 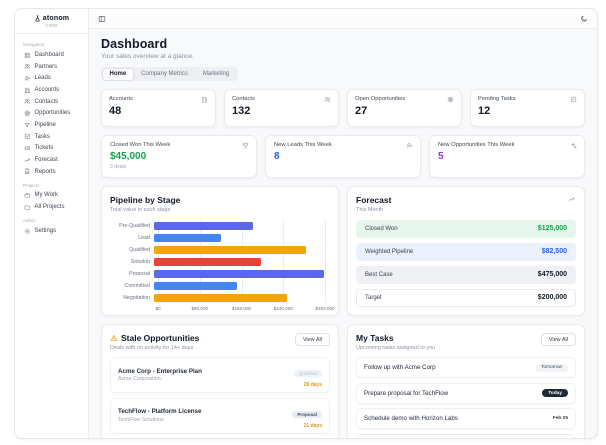 What do you see at coordinates (466, 435) in the screenshot?
I see `task-row: Review contract terms - Pinnacle Feb 27` at bounding box center [466, 435].